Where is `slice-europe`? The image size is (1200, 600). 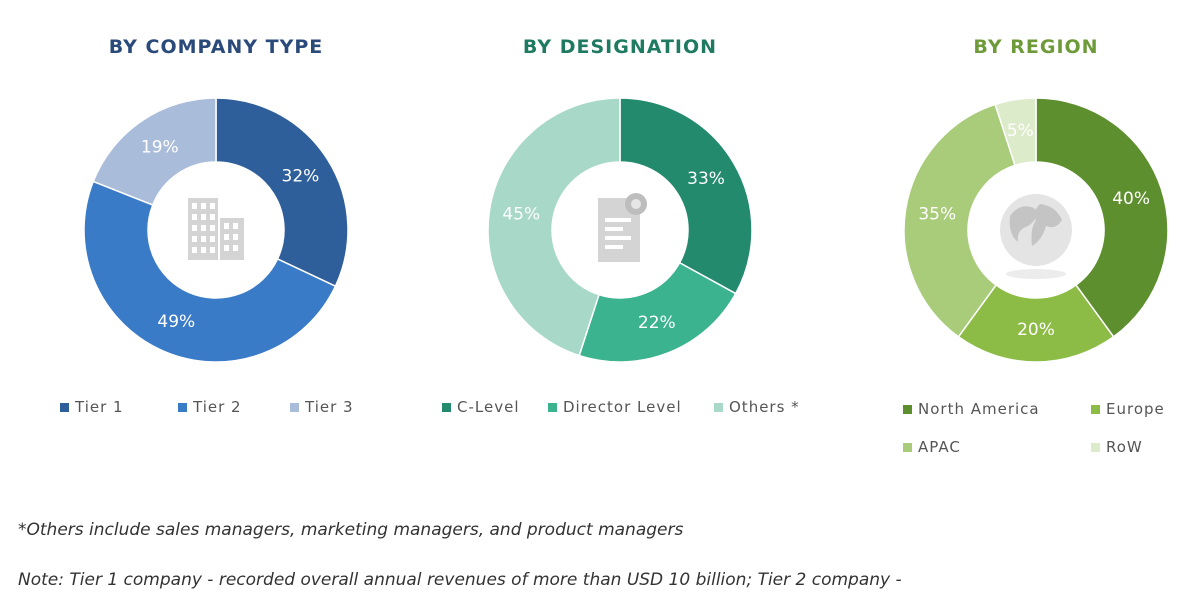
slice-europe is located at coordinates (1036, 323).